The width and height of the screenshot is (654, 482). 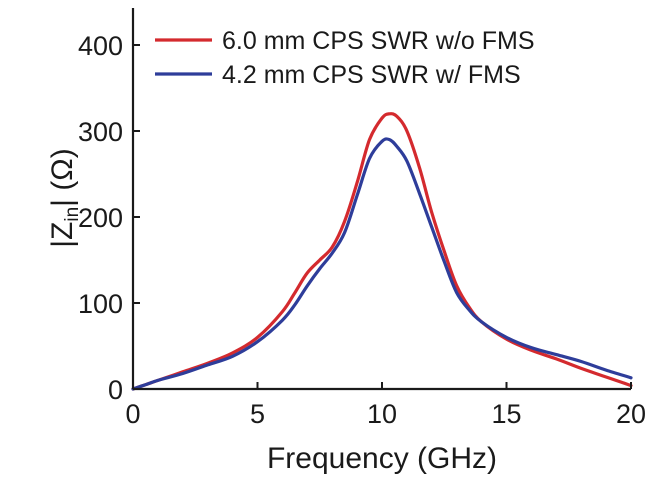 What do you see at coordinates (100, 46) in the screenshot?
I see `y-tick-label: 400` at bounding box center [100, 46].